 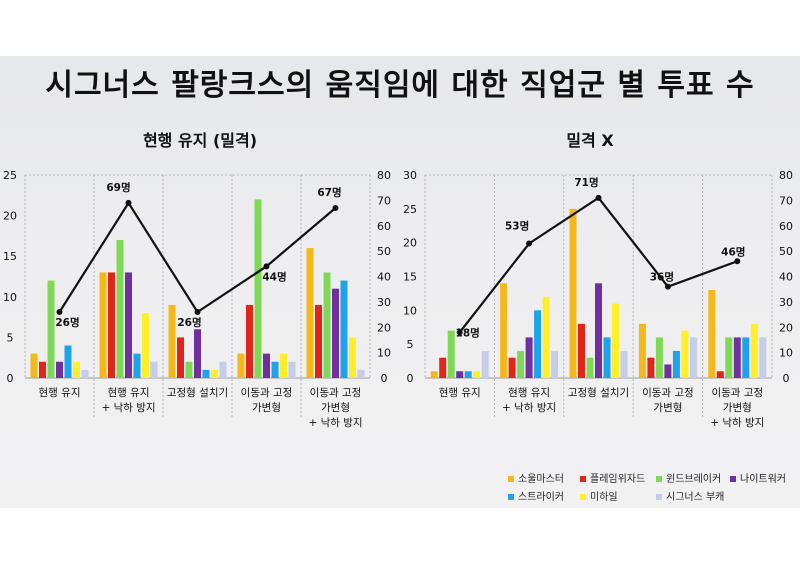 I want to click on chart-title-left: 현행 유지 (밀격), so click(x=200, y=140).